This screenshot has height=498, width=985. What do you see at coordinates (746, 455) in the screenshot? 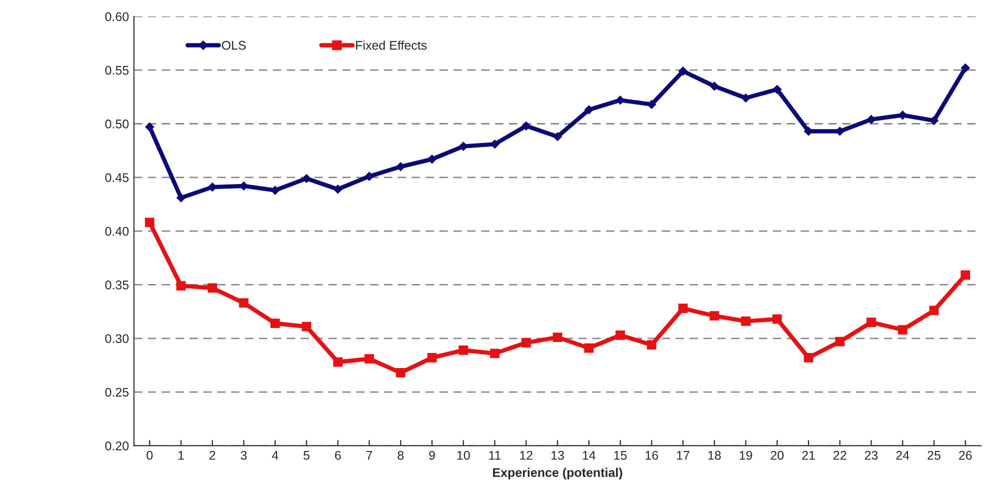
I see `x-tick-label: 19` at bounding box center [746, 455].